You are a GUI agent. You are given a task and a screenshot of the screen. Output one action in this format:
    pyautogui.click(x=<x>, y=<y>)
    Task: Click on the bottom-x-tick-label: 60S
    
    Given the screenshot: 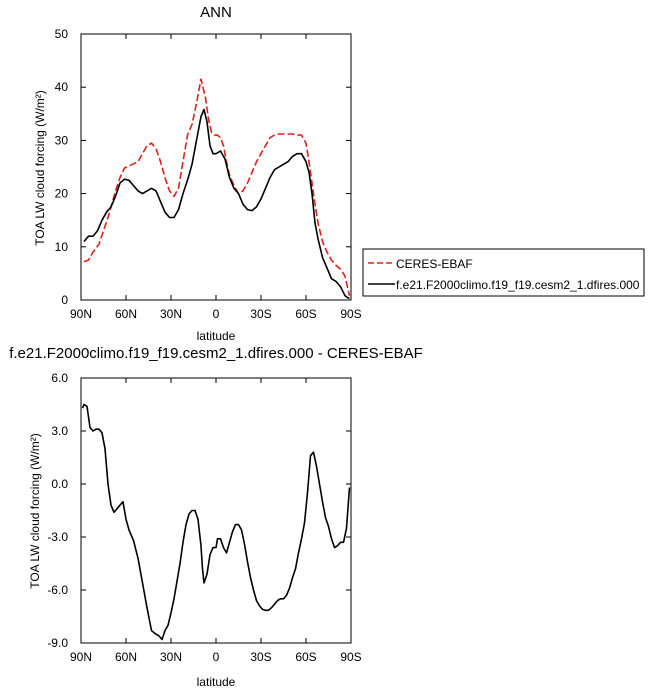 What is the action you would take?
    pyautogui.click(x=305, y=657)
    